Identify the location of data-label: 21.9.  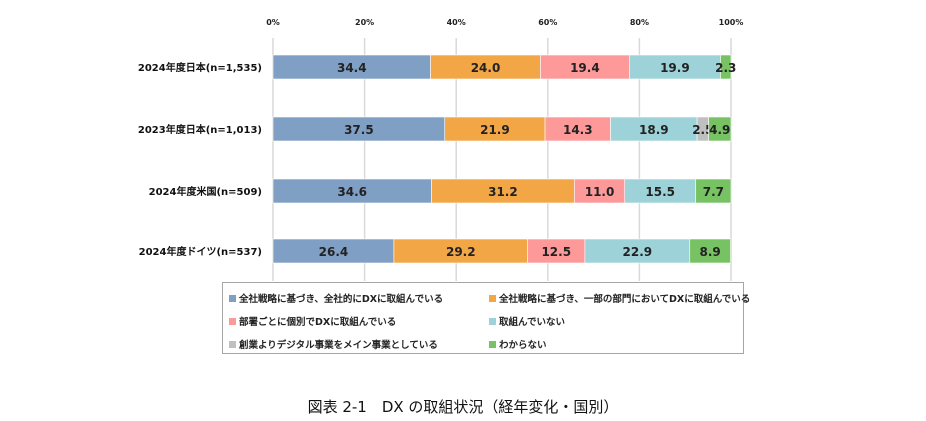
(495, 130).